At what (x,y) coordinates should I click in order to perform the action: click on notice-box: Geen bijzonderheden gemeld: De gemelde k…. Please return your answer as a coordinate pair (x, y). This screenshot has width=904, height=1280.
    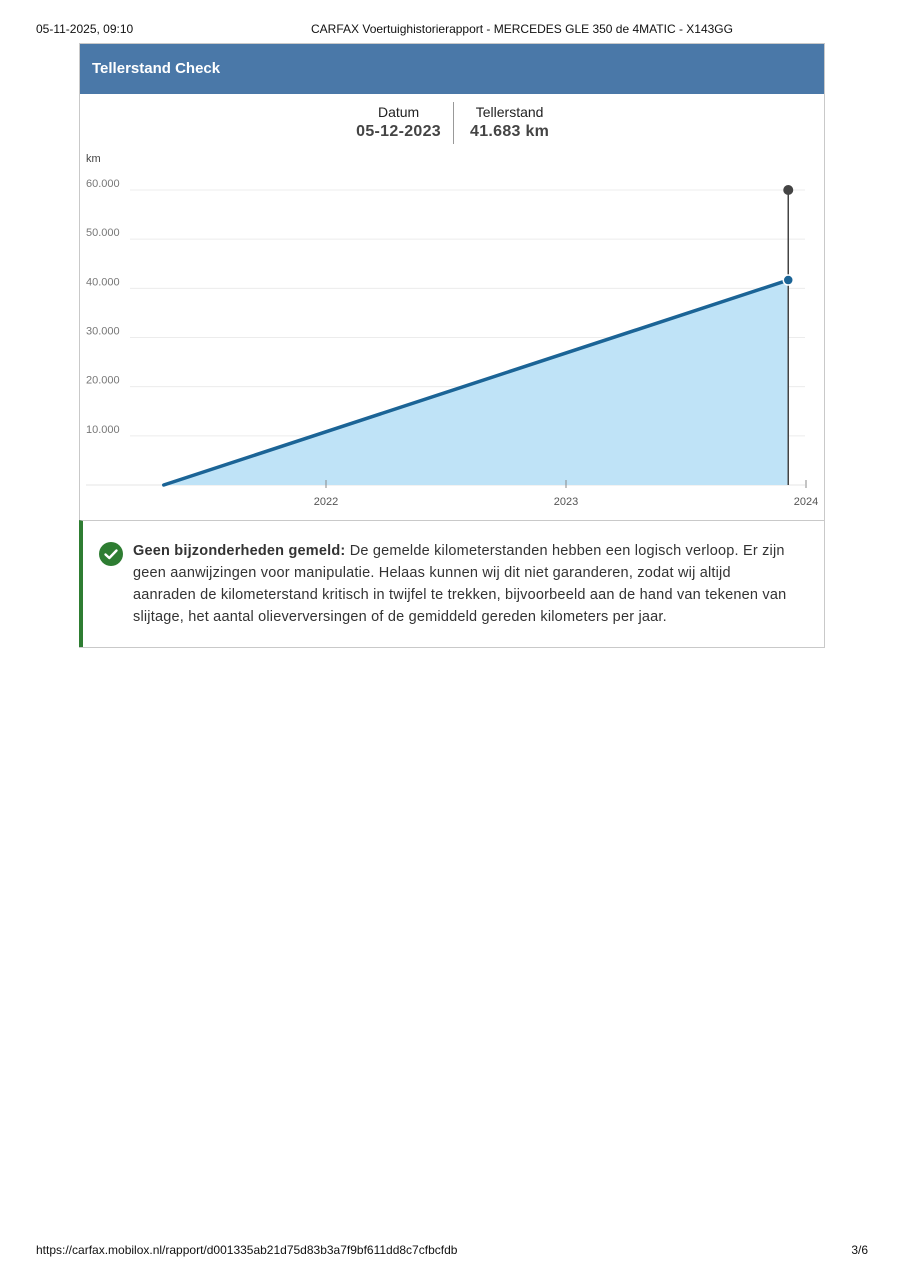
    Looking at the image, I should click on (451, 583).